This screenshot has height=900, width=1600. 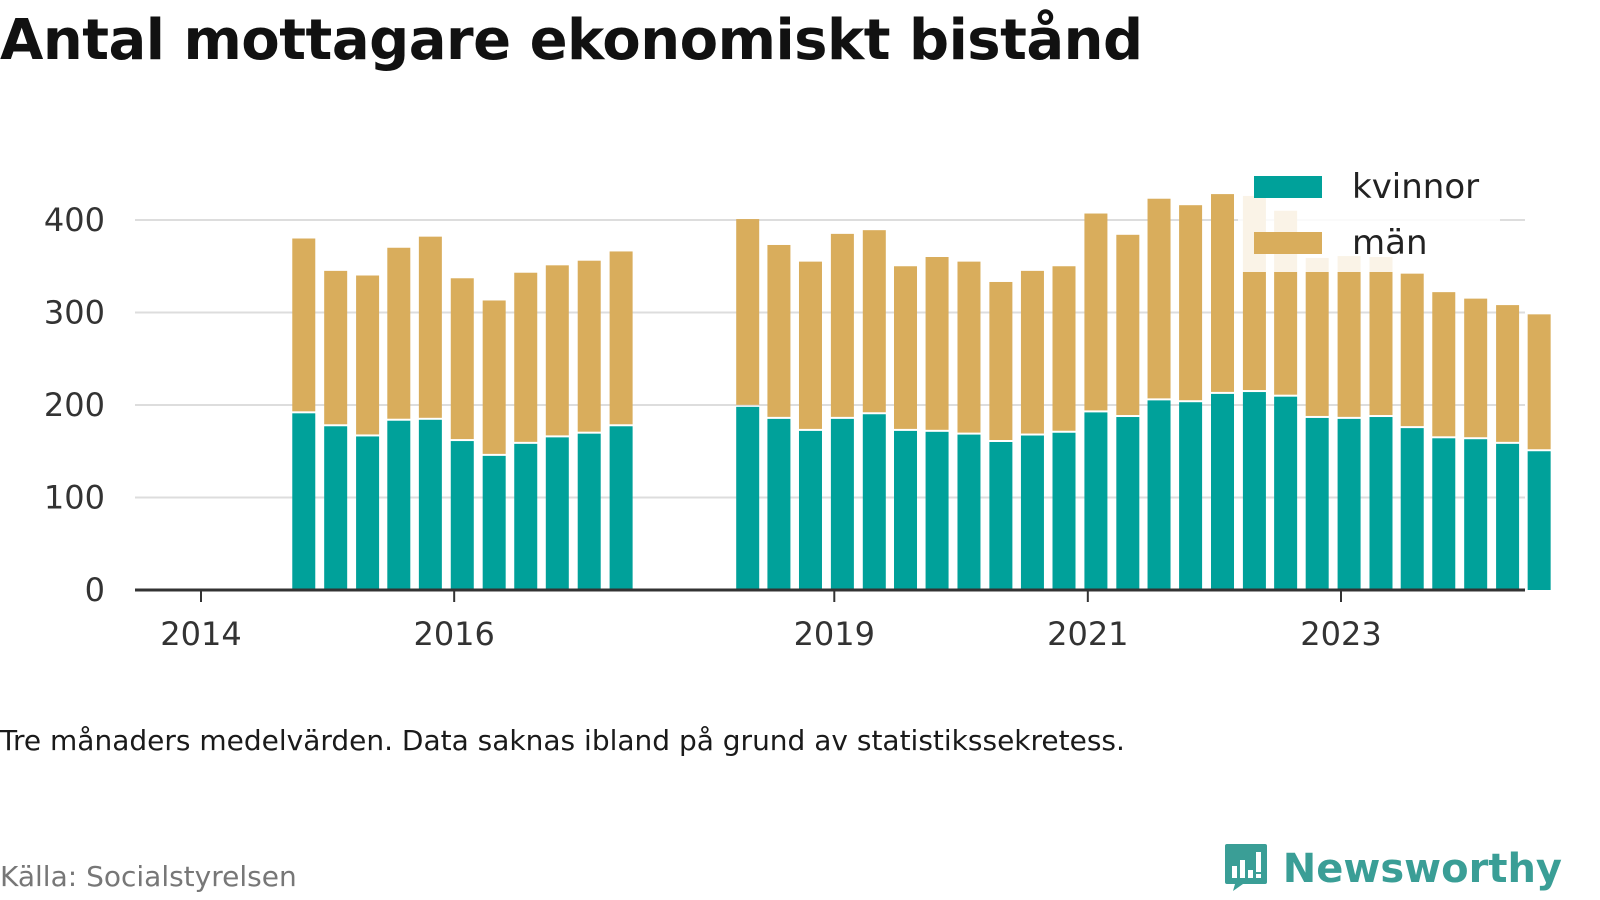 What do you see at coordinates (771, 621) in the screenshot?
I see `x-axis-ticks: 2014 2016 2019 2021 2023` at bounding box center [771, 621].